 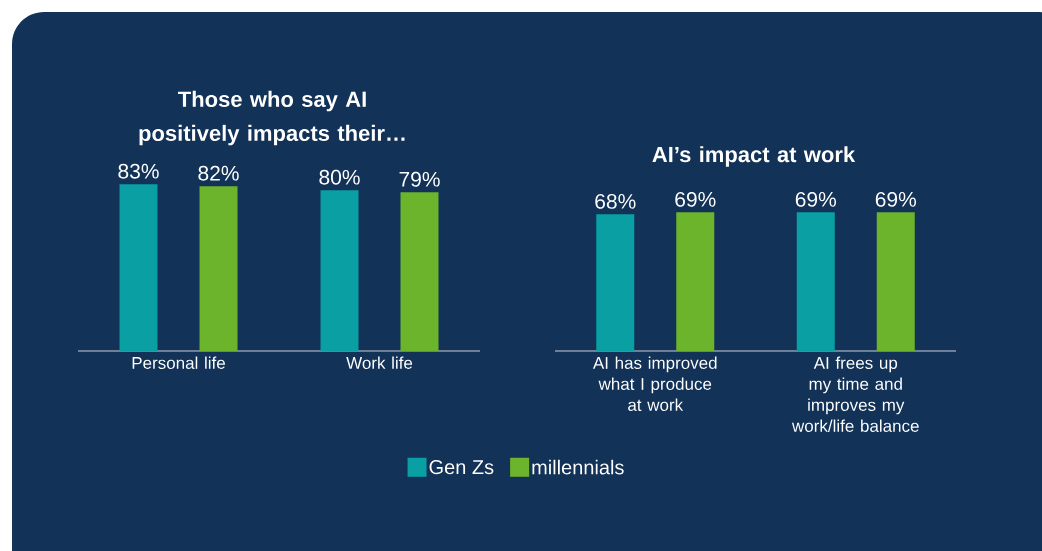 I want to click on x-tick-label: Personal life, so click(x=178, y=362).